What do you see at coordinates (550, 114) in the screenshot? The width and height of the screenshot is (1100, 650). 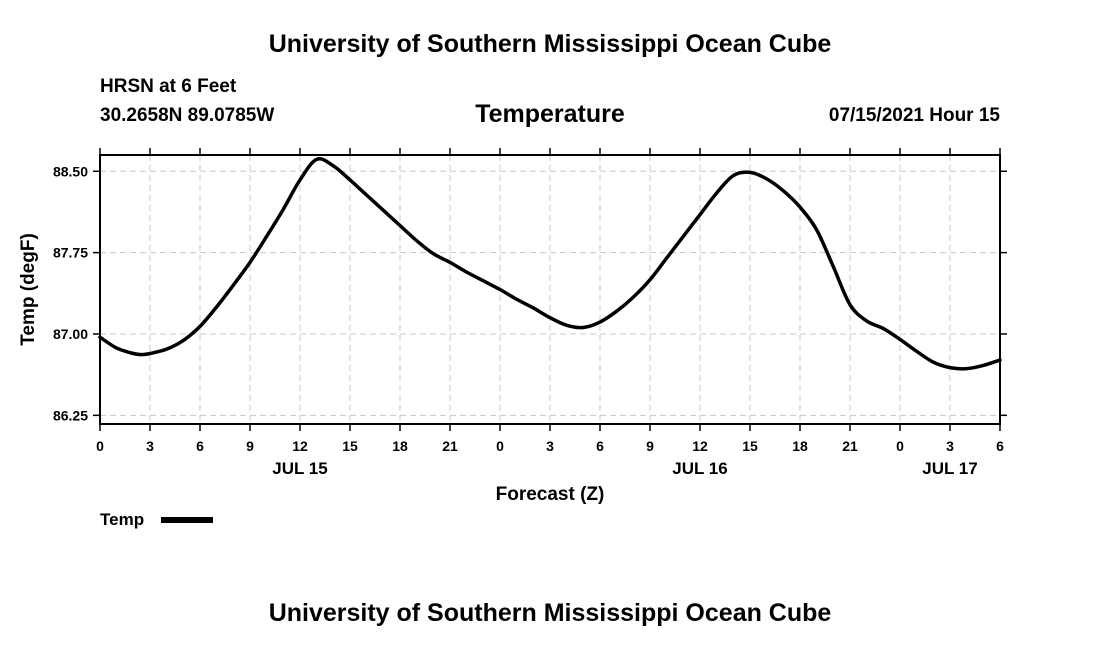 I see `chart-title: Temperature` at bounding box center [550, 114].